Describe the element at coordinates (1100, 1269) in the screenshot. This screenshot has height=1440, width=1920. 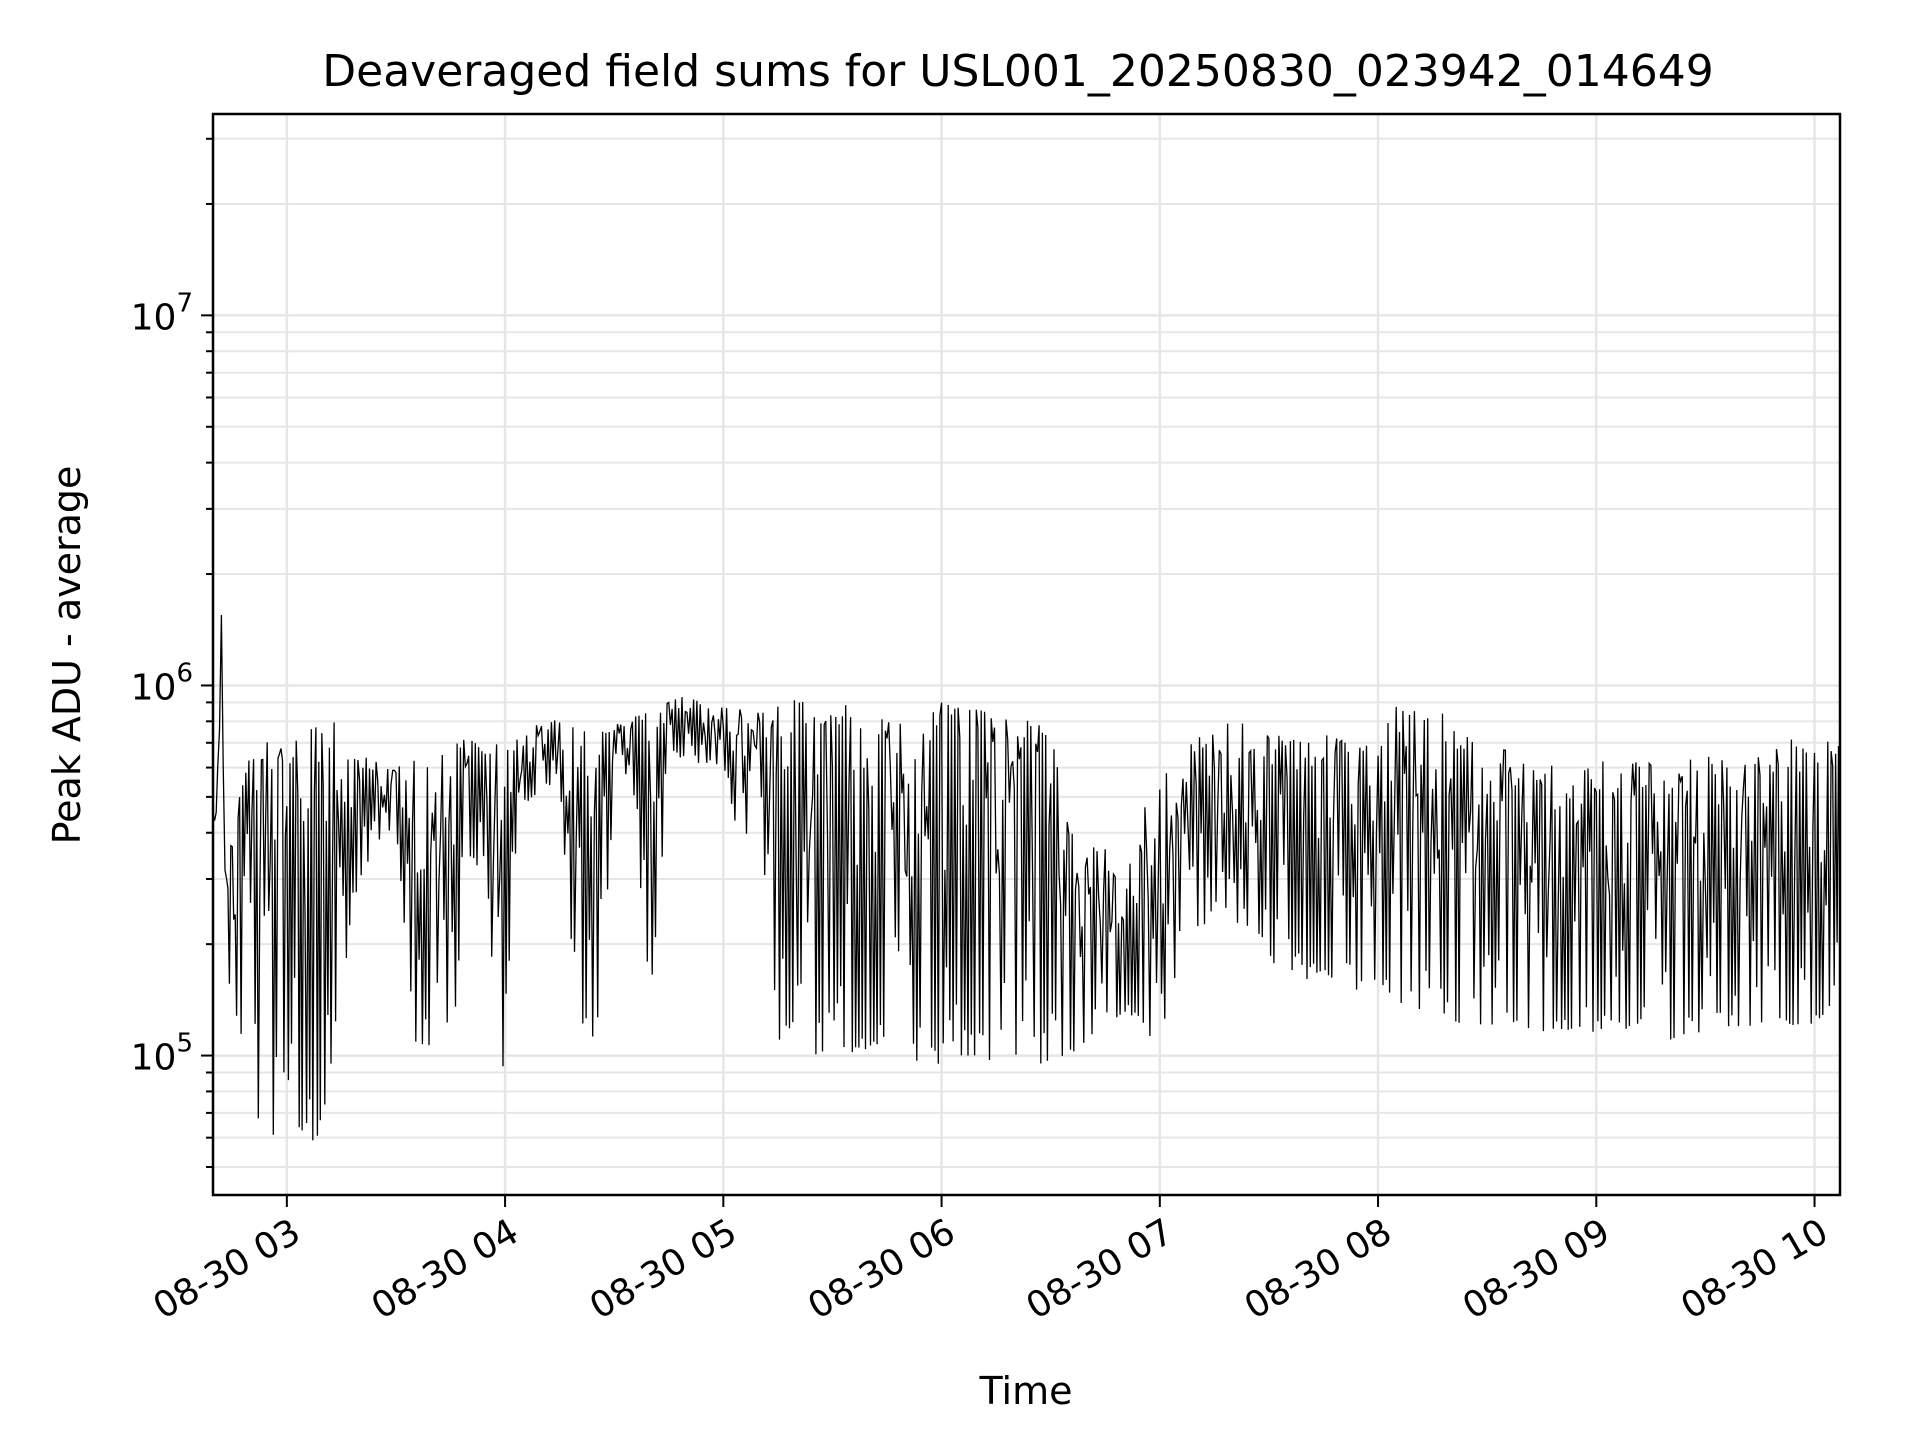
I see `x-tick-label: 08-30 07` at that location.